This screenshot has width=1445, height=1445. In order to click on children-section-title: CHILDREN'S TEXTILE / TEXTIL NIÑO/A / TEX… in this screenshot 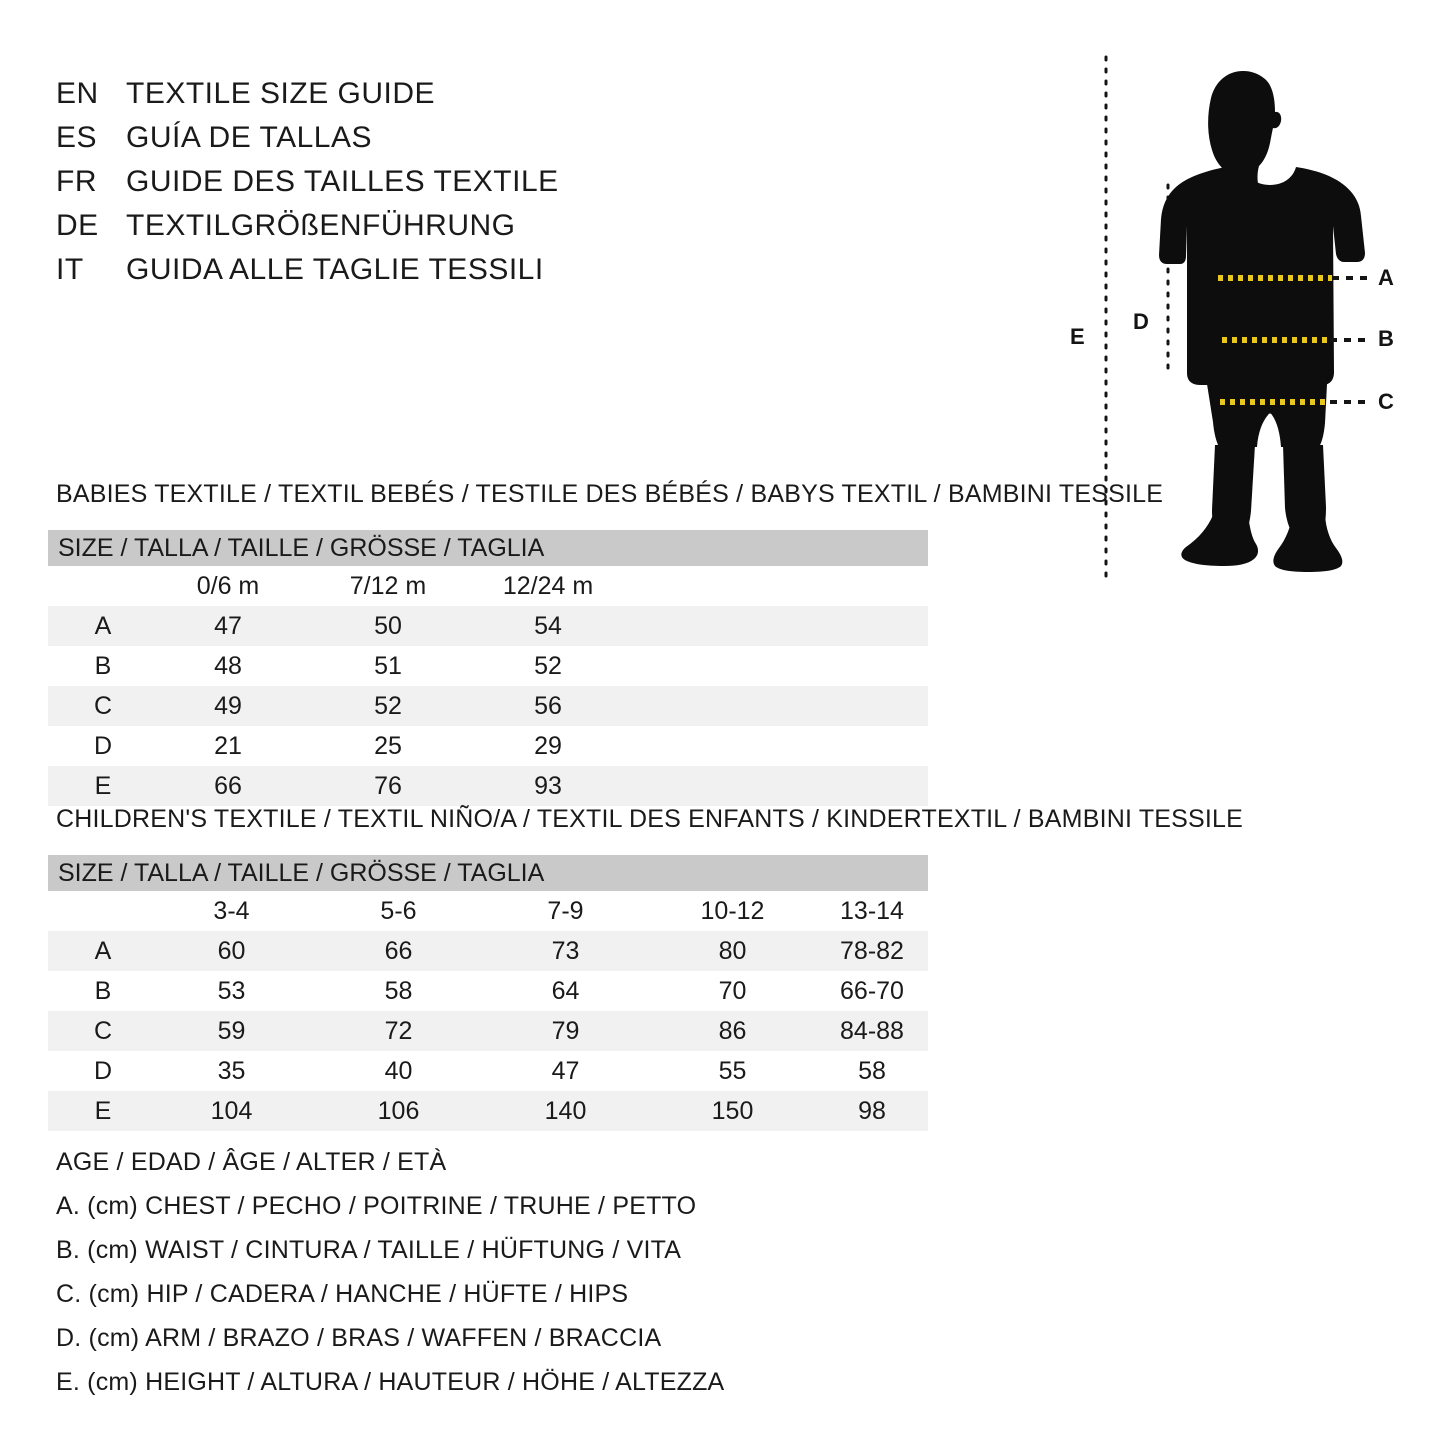, I will do `click(650, 819)`.